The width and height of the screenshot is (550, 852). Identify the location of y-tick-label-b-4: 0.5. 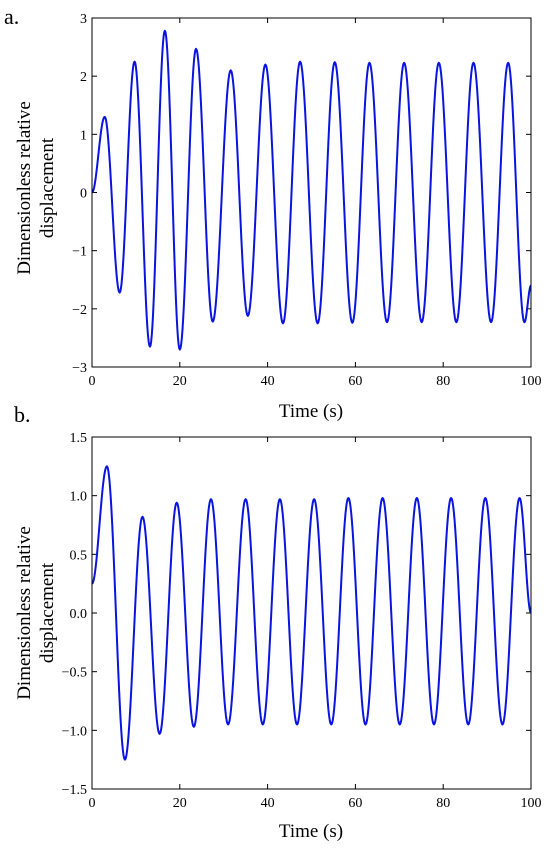
(79, 555).